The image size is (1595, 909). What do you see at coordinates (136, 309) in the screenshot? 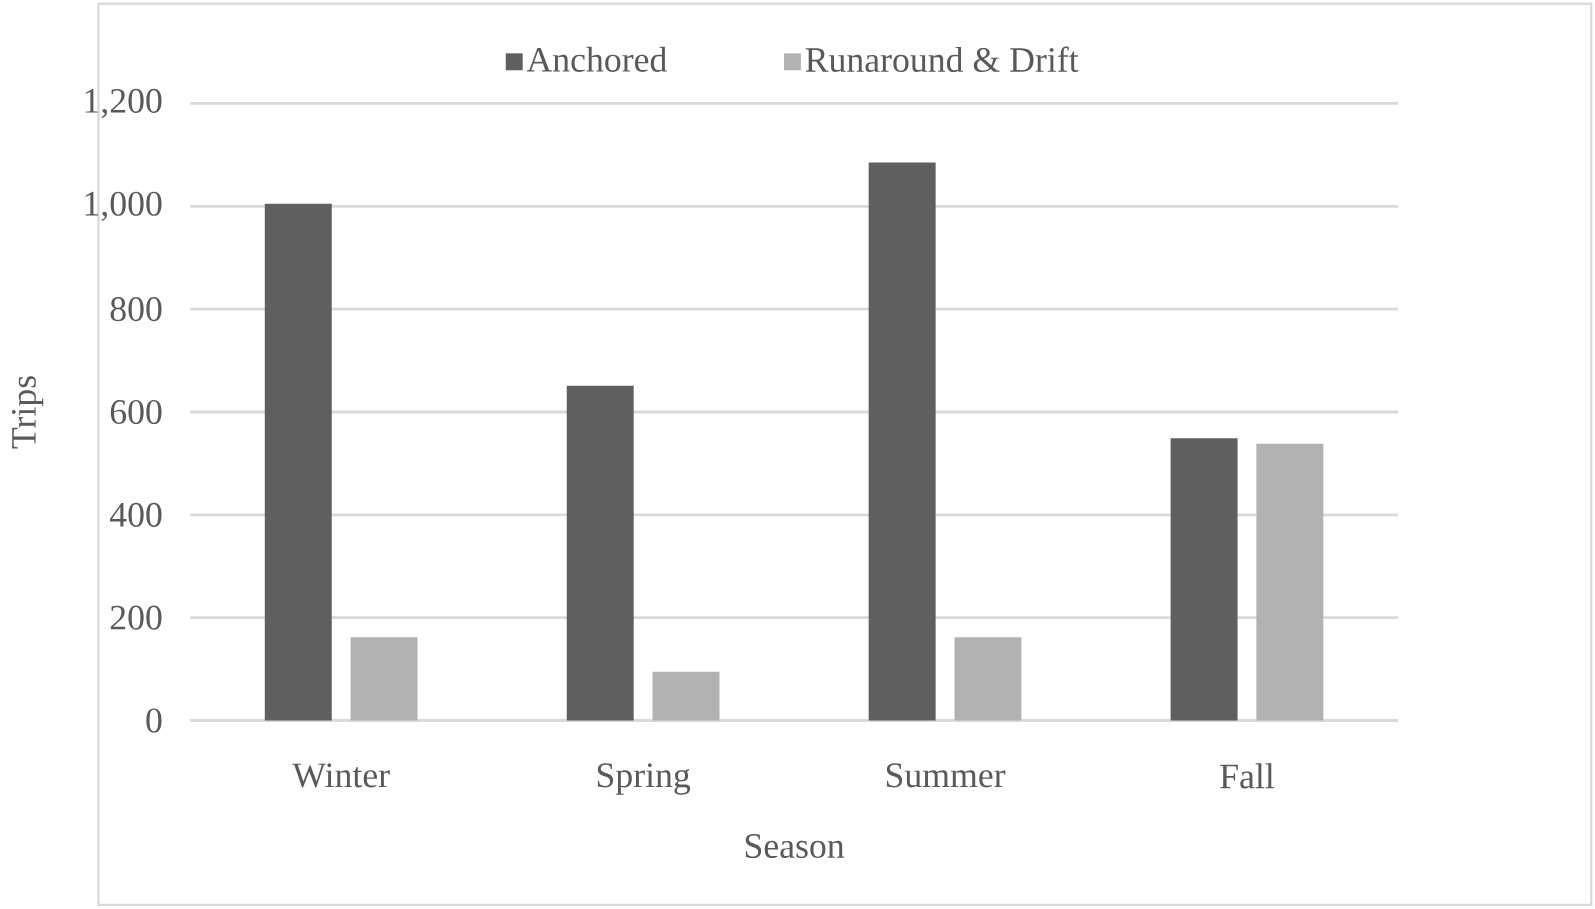
I see `y-tick-label: 800` at bounding box center [136, 309].